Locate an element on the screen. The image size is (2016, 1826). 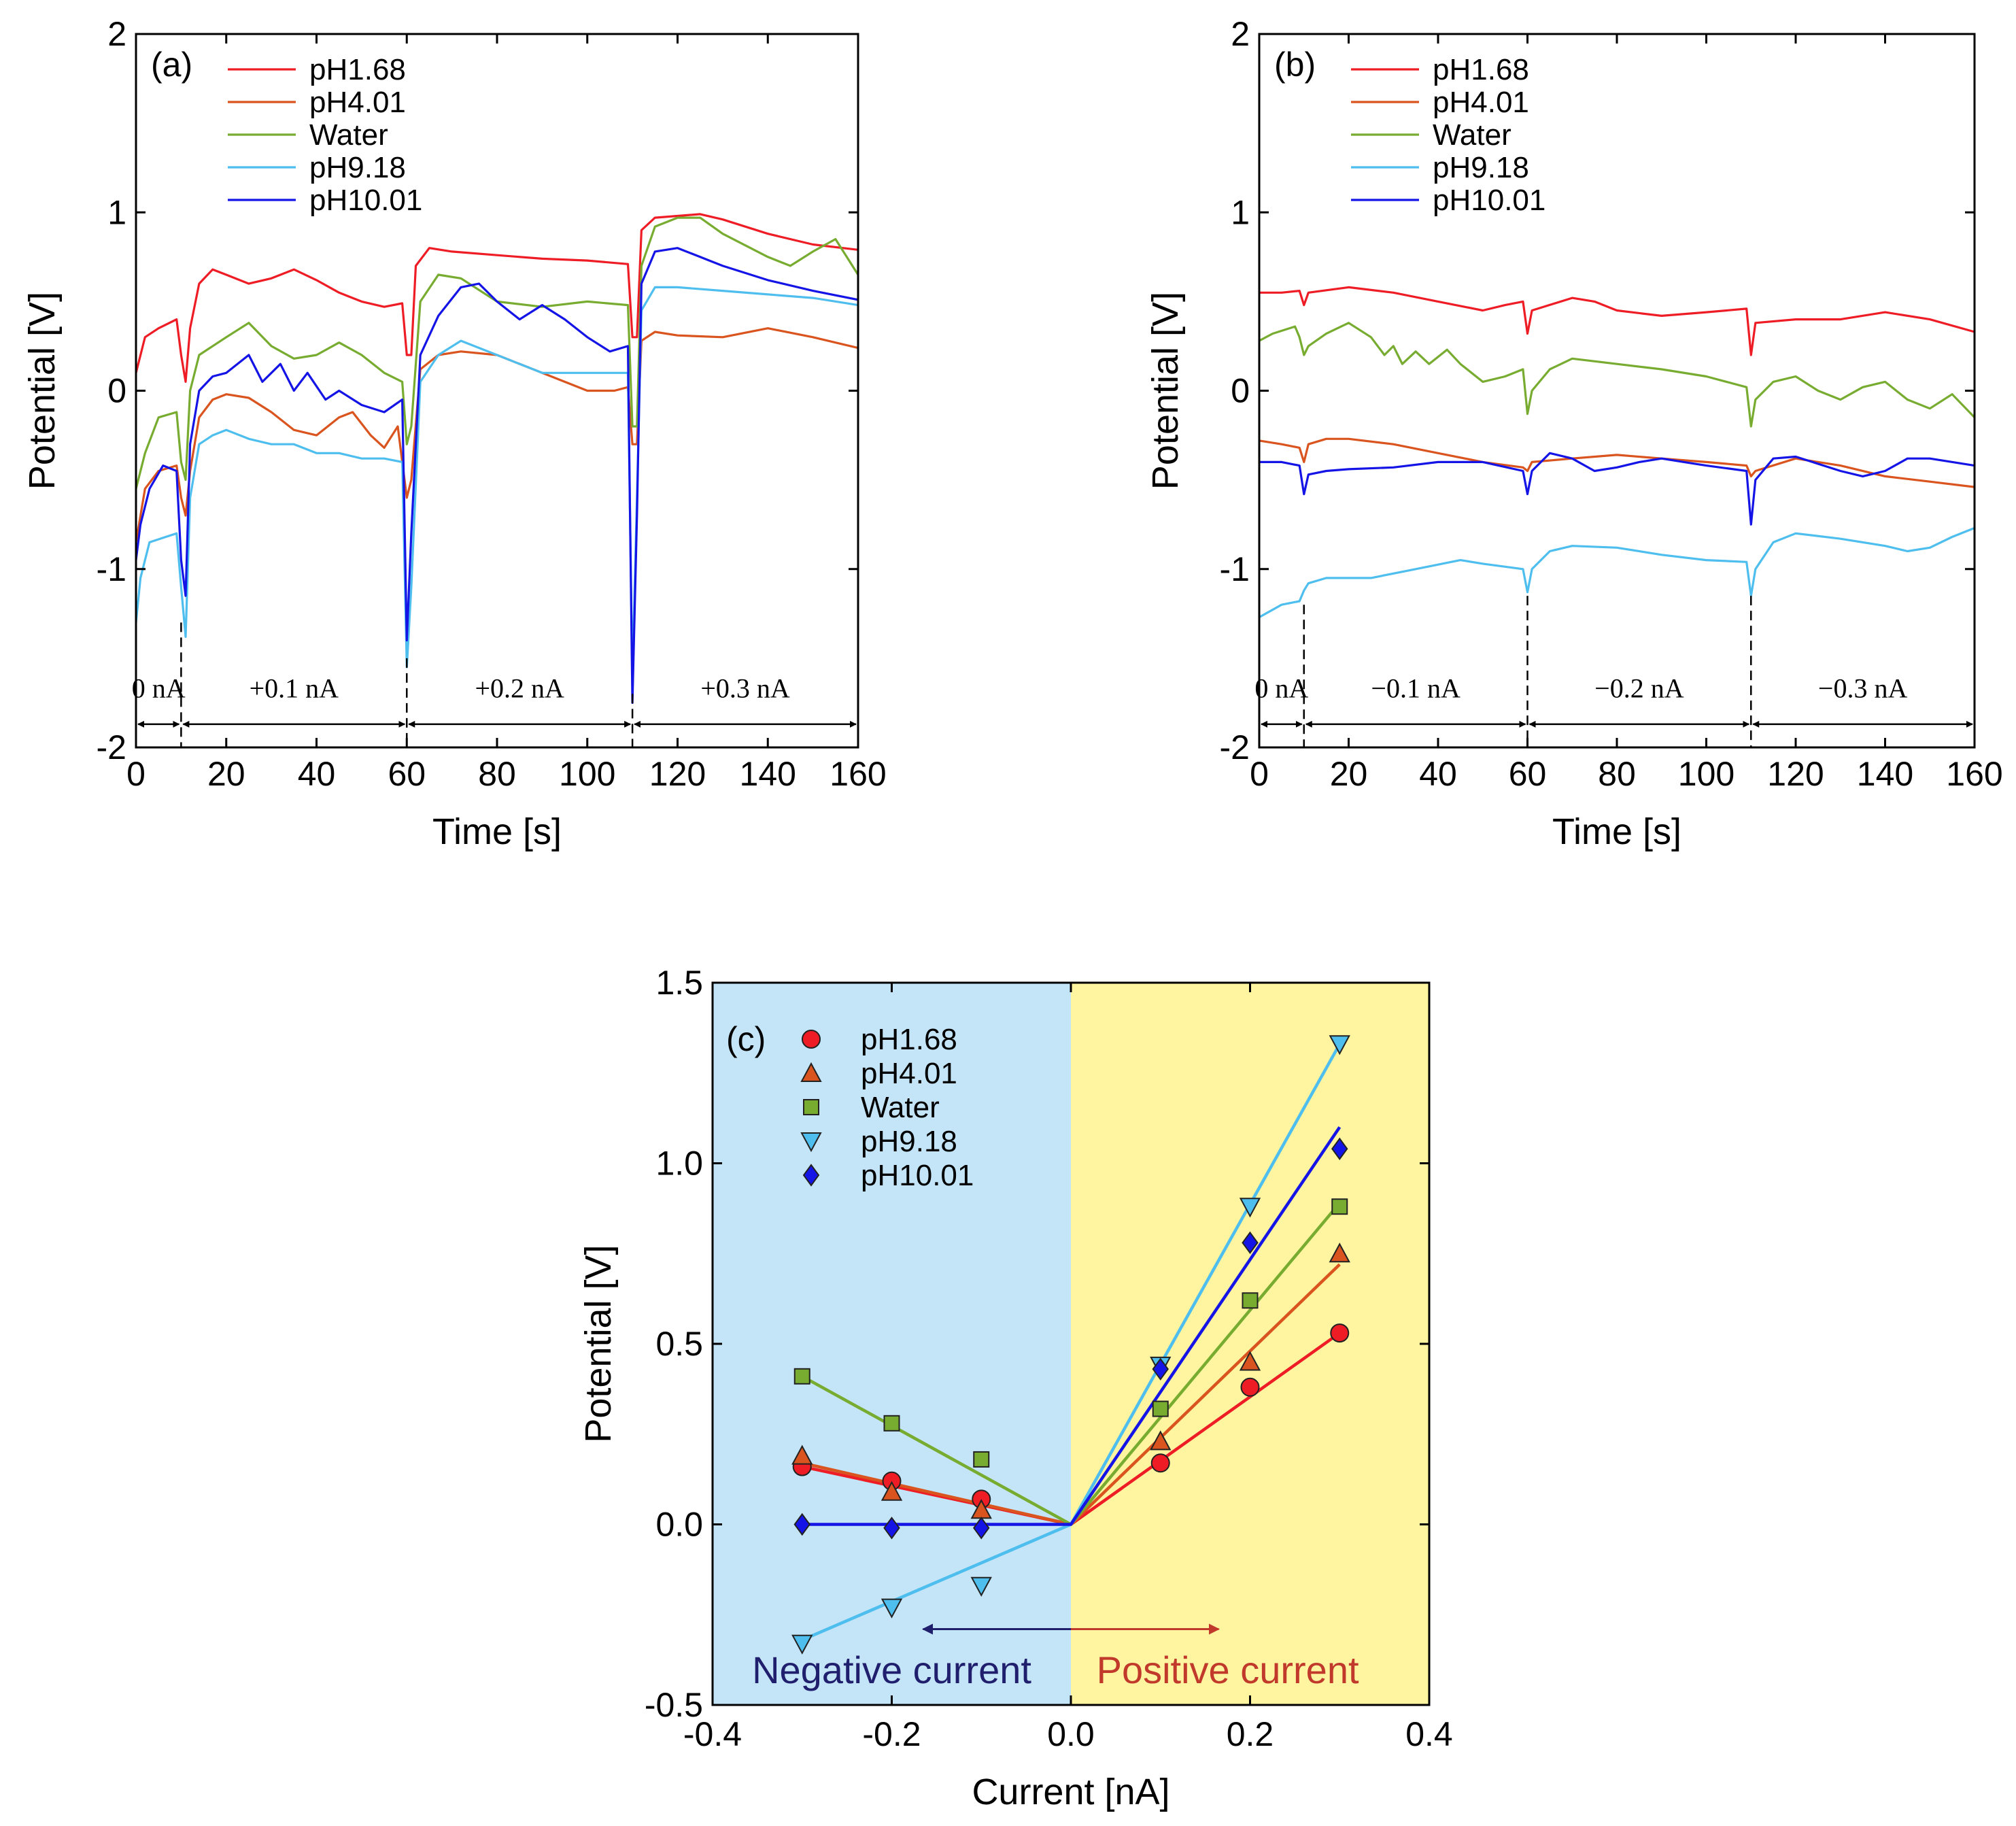
panel-label: (c) is located at coordinates (746, 1039).